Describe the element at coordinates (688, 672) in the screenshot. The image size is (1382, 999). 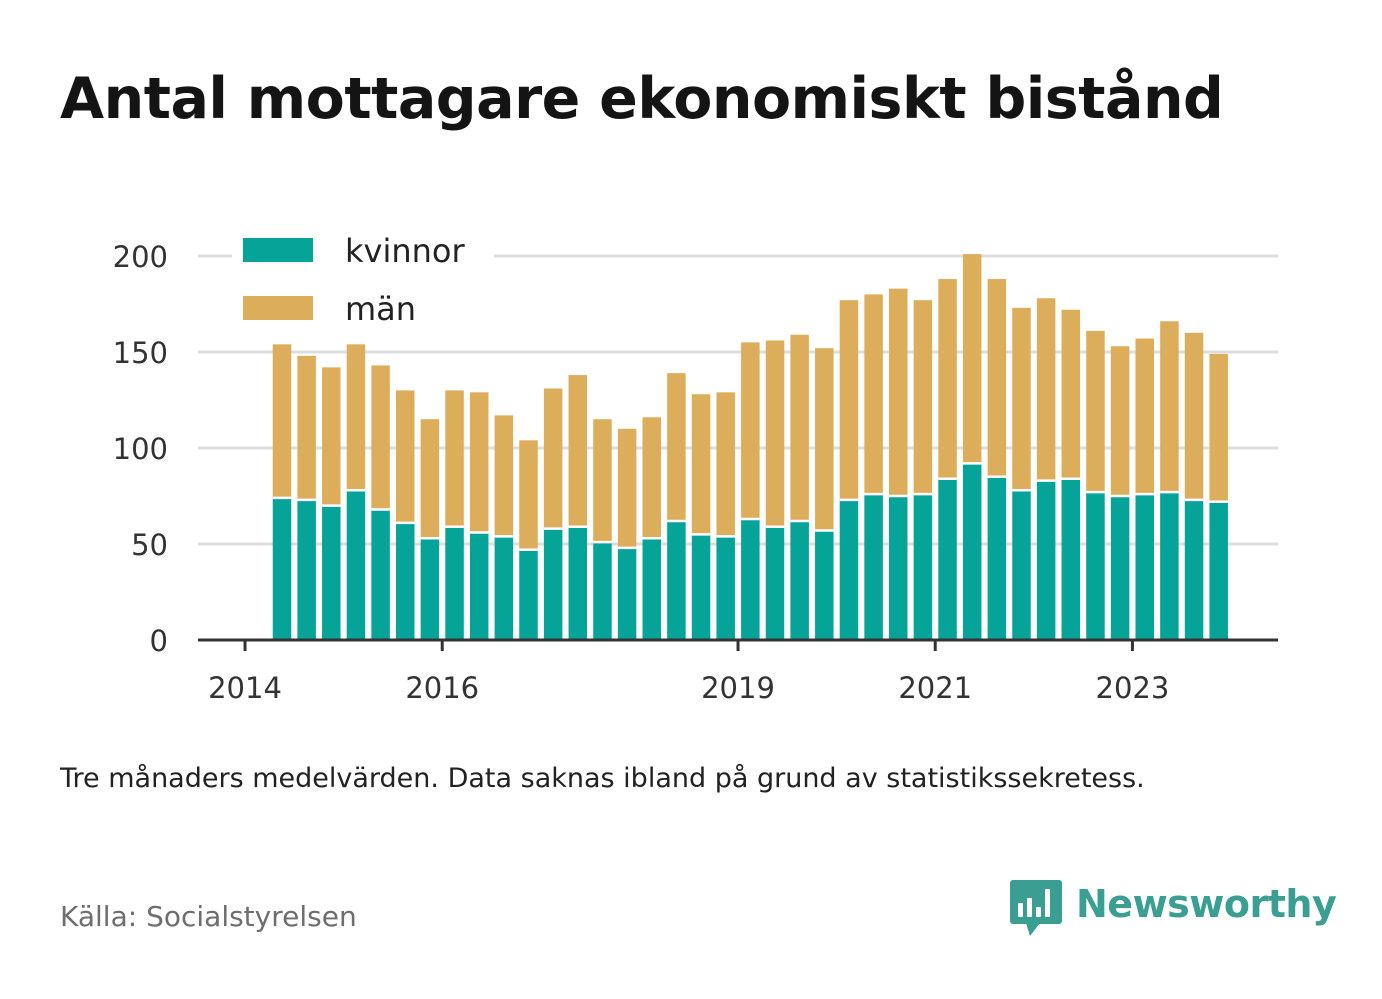
I see `x-axis-ticks: 2014 2016 2019 2021 2023` at that location.